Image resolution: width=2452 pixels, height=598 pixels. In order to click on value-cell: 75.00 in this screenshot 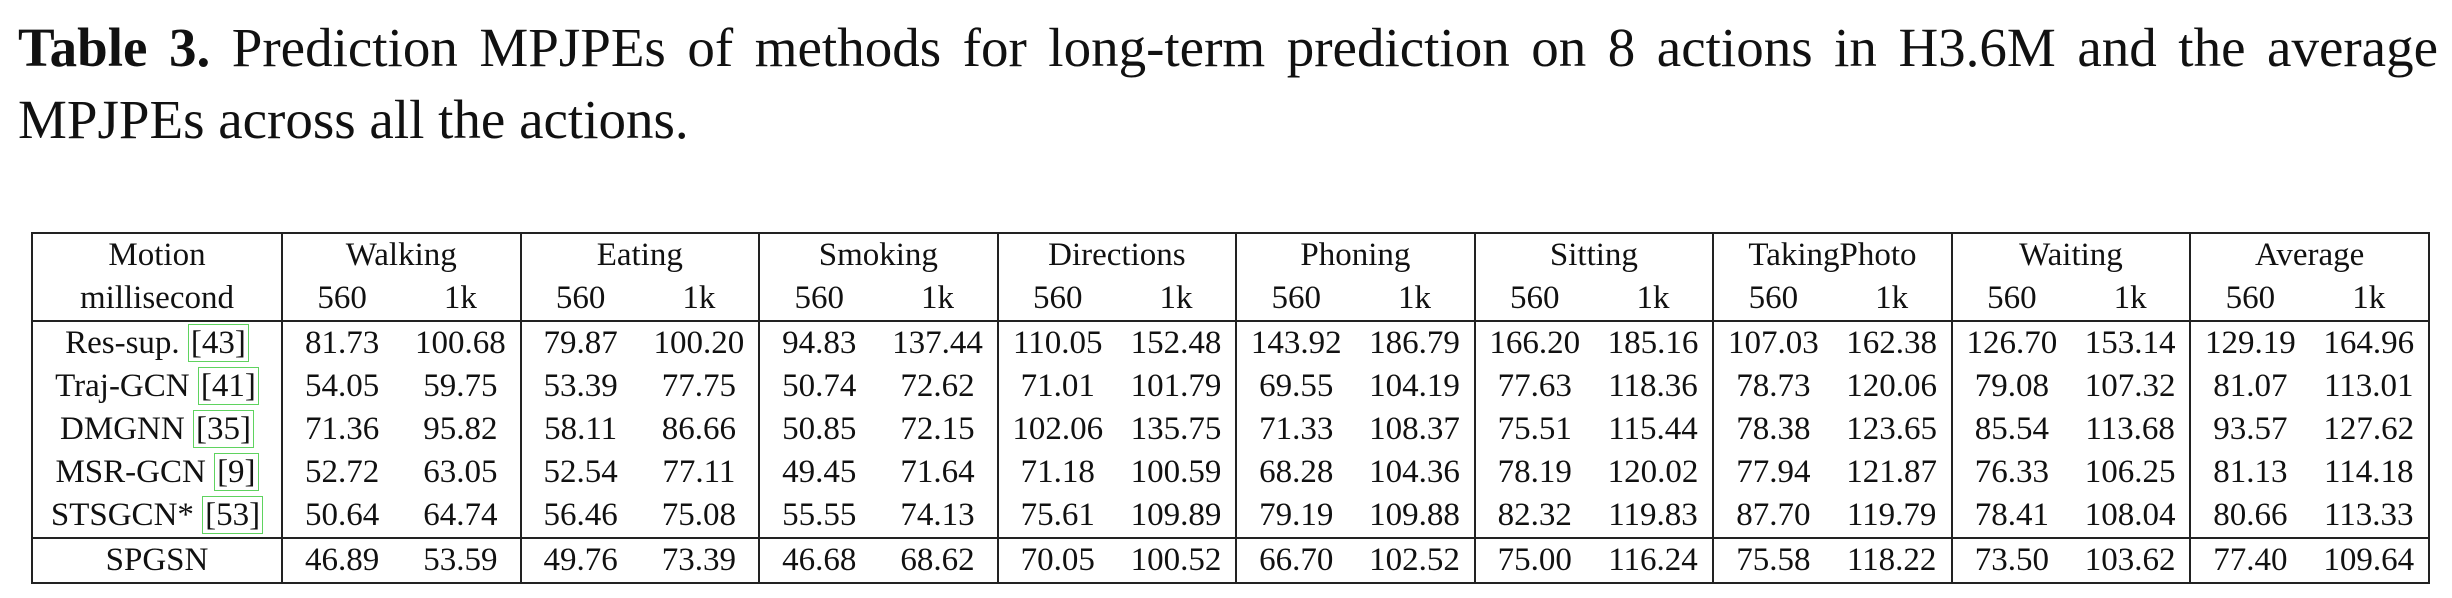, I will do `click(1533, 560)`.